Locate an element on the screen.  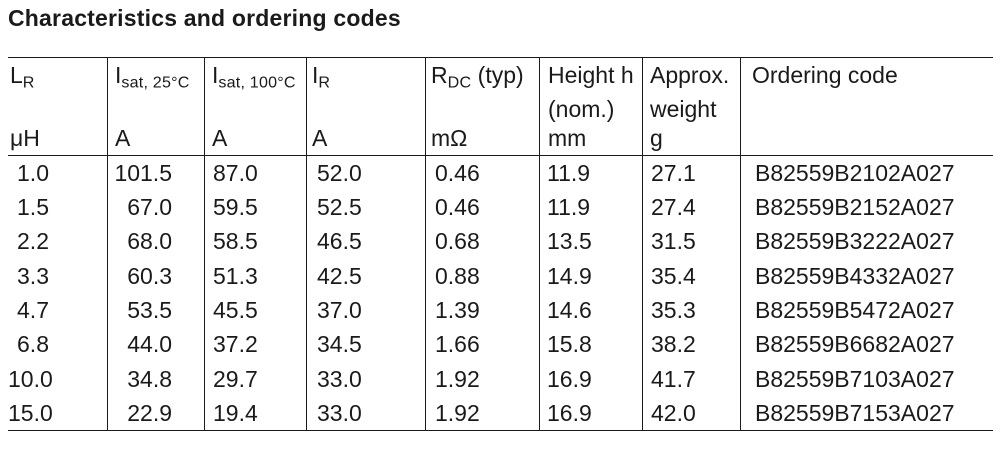
column-header-ordering-code: Ordering code is located at coordinates (866, 106).